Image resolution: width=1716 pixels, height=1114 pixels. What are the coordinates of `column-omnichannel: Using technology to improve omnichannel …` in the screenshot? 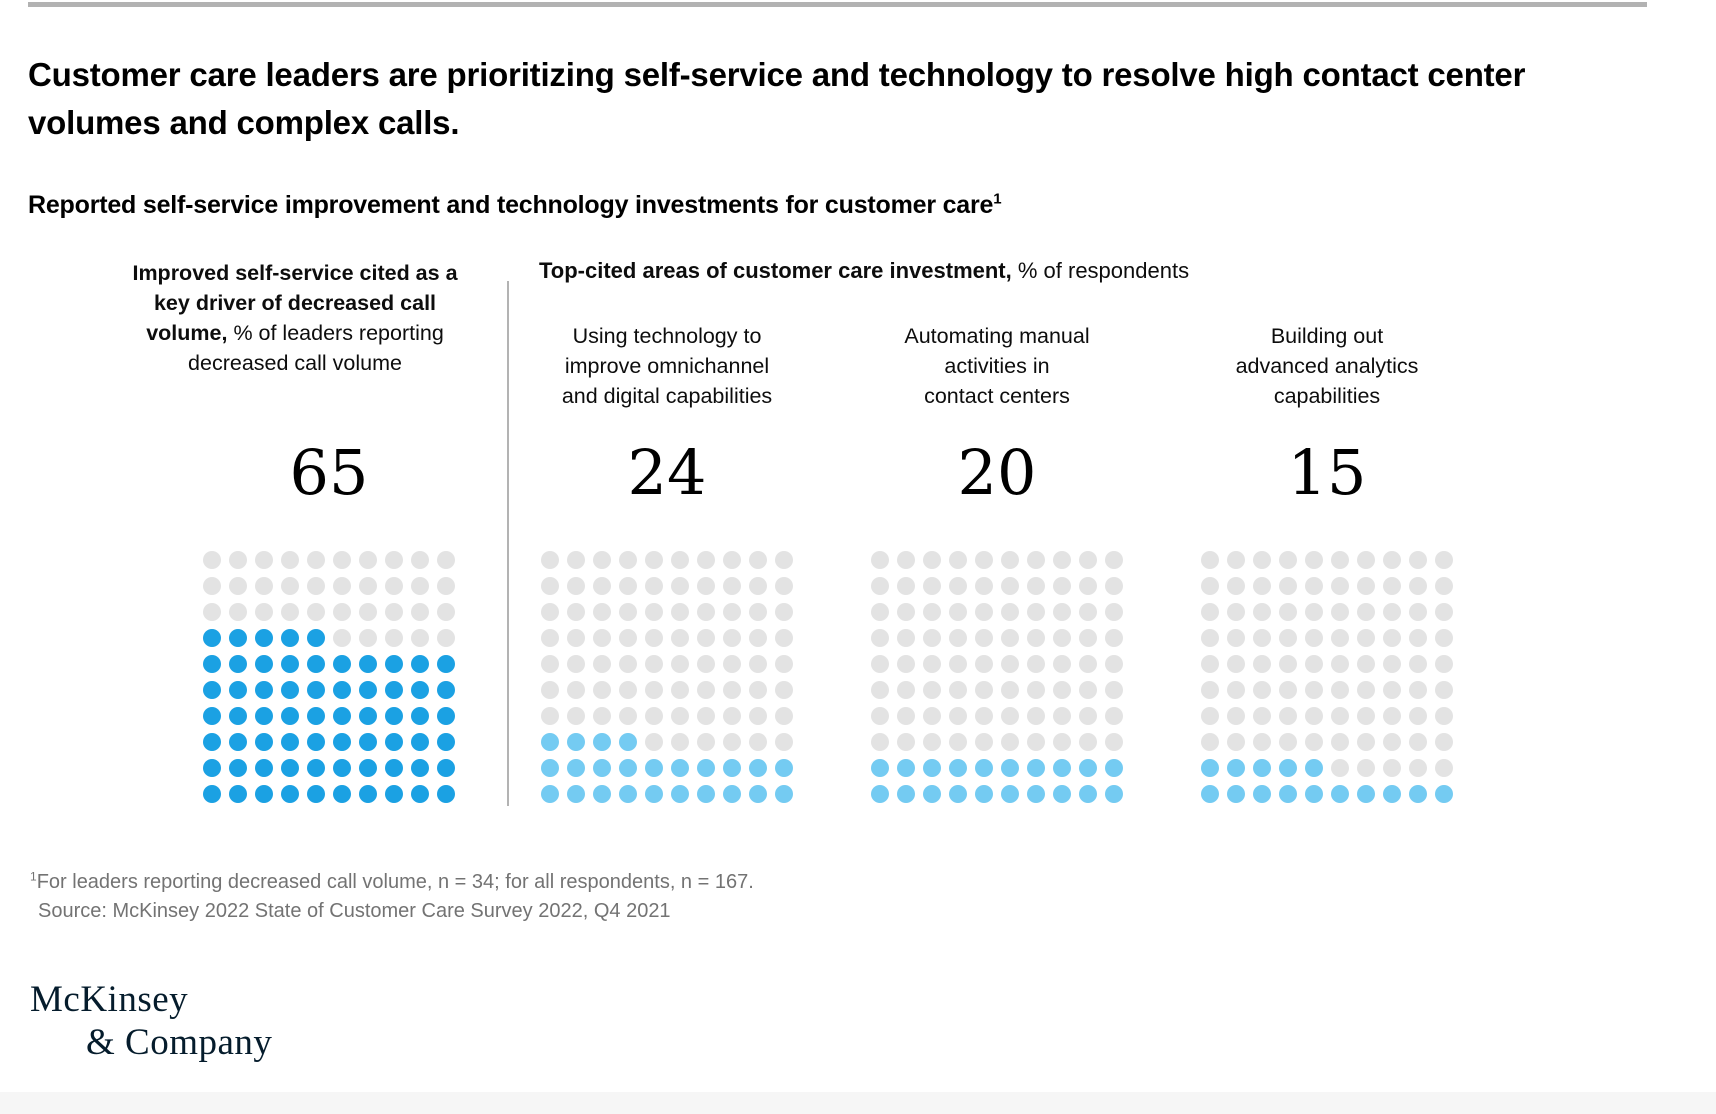 It's located at (667, 562).